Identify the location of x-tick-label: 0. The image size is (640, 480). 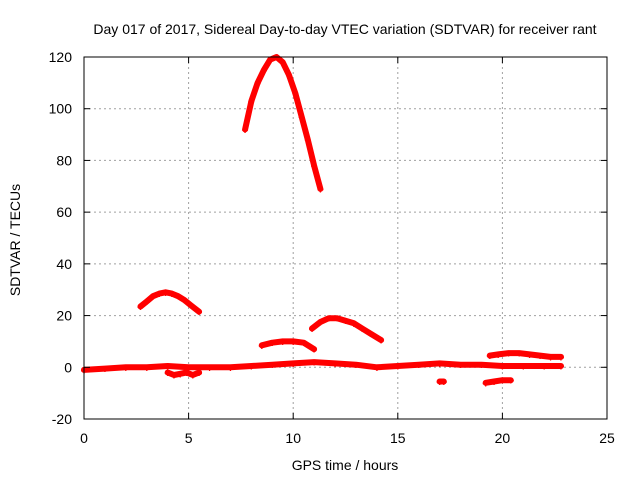
(84, 438).